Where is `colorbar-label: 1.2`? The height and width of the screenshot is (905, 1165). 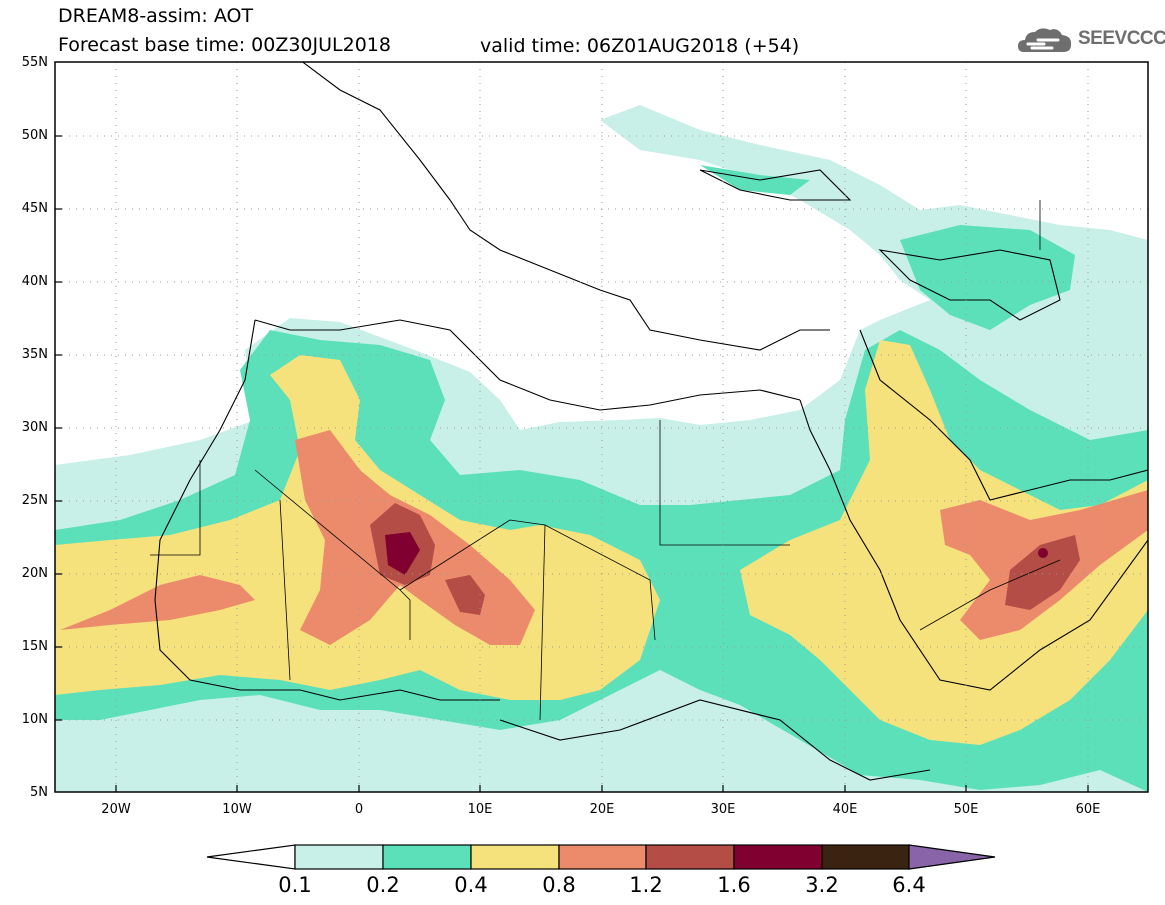
colorbar-label: 1.2 is located at coordinates (646, 885).